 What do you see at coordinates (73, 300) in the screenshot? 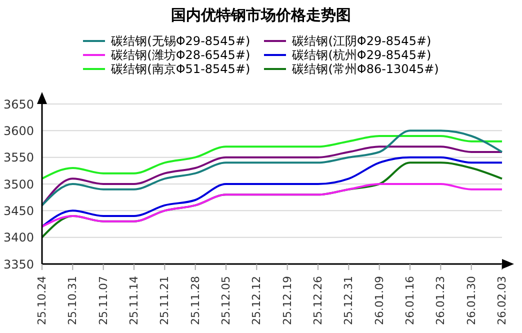
I see `x-tick-label: 25.10.31` at bounding box center [73, 300].